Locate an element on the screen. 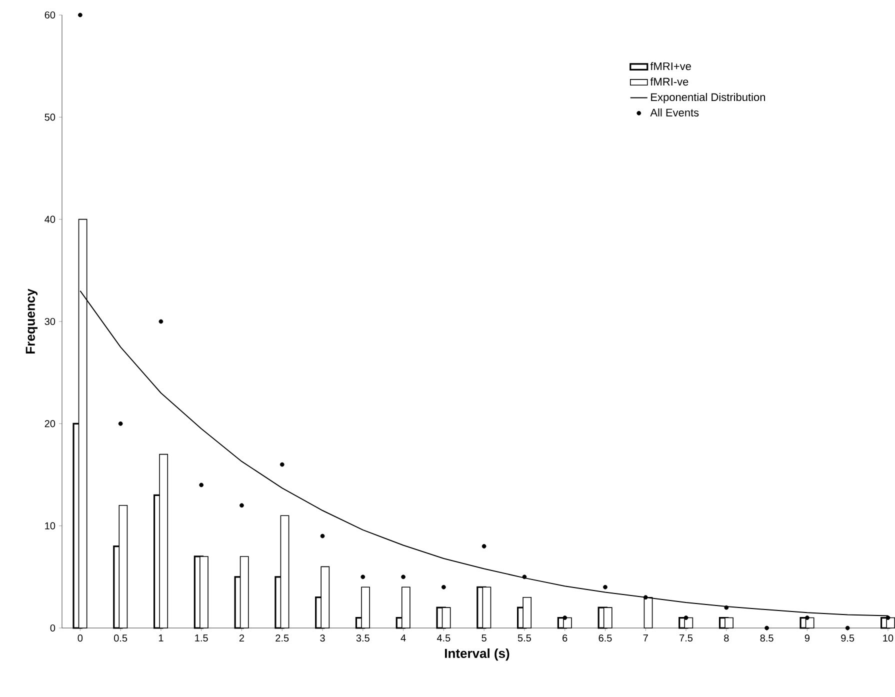 The width and height of the screenshot is (895, 697). x-tick-label: 10 is located at coordinates (888, 638).